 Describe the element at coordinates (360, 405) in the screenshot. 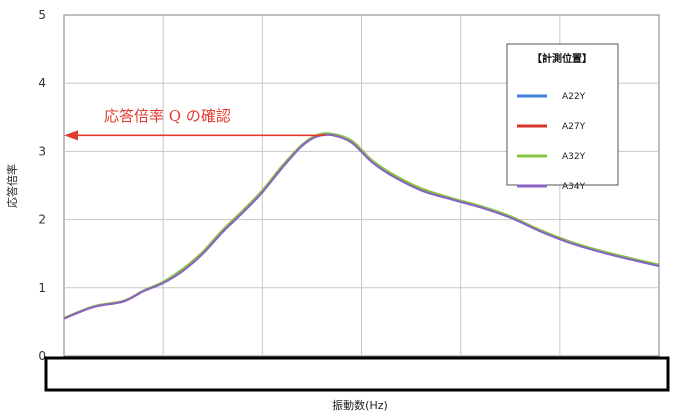

I see `x-axis-label: 振動数(Hz)` at that location.